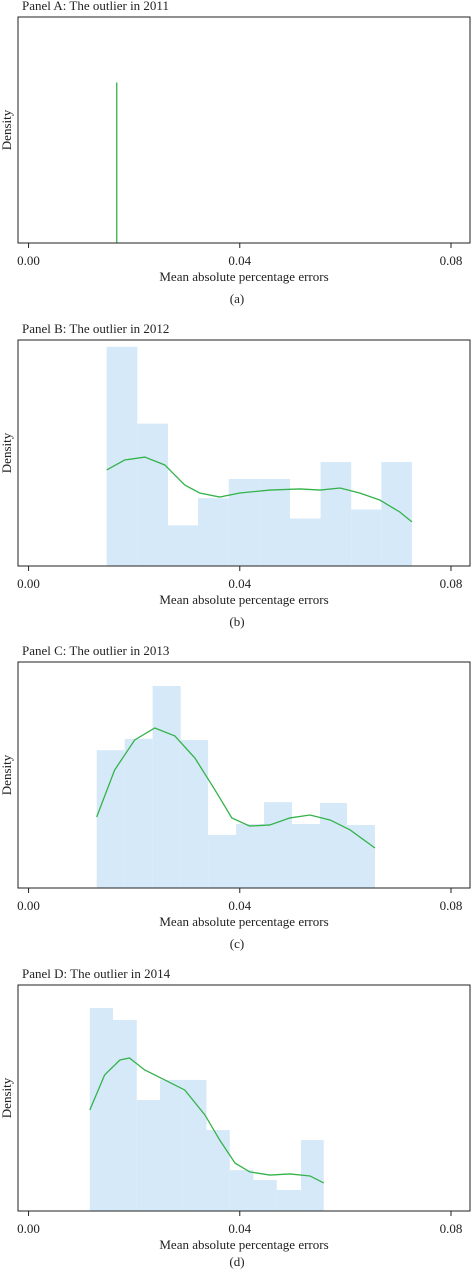 This screenshot has height=1271, width=474. What do you see at coordinates (236, 1261) in the screenshot?
I see `caption: (d)` at bounding box center [236, 1261].